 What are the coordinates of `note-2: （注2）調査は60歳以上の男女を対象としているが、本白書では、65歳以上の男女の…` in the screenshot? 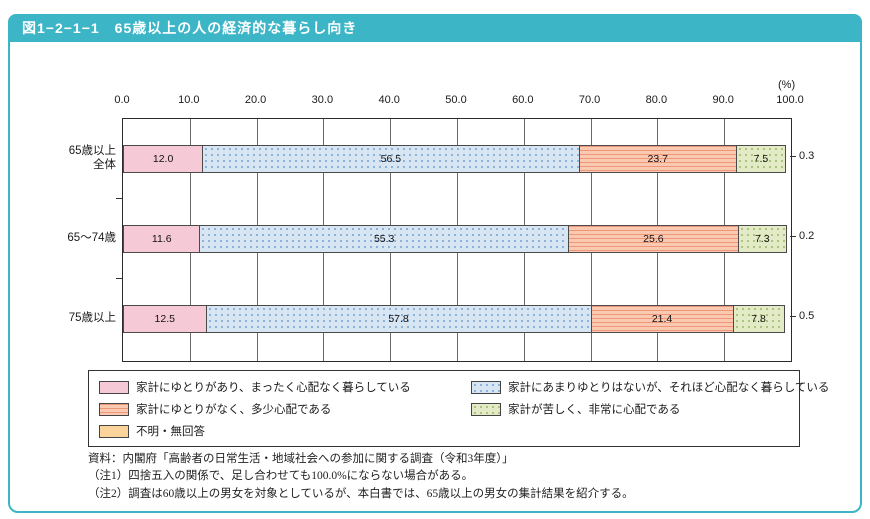 It's located at (361, 493).